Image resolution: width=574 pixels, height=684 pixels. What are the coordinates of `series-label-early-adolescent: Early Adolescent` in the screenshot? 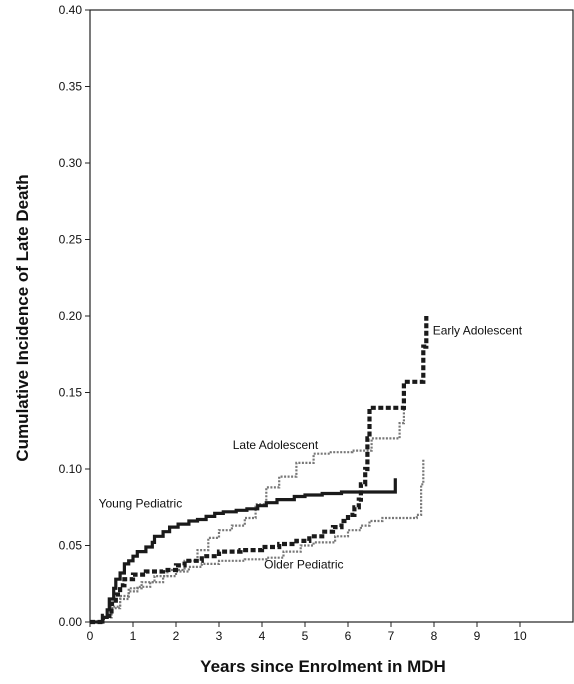 It's located at (478, 330).